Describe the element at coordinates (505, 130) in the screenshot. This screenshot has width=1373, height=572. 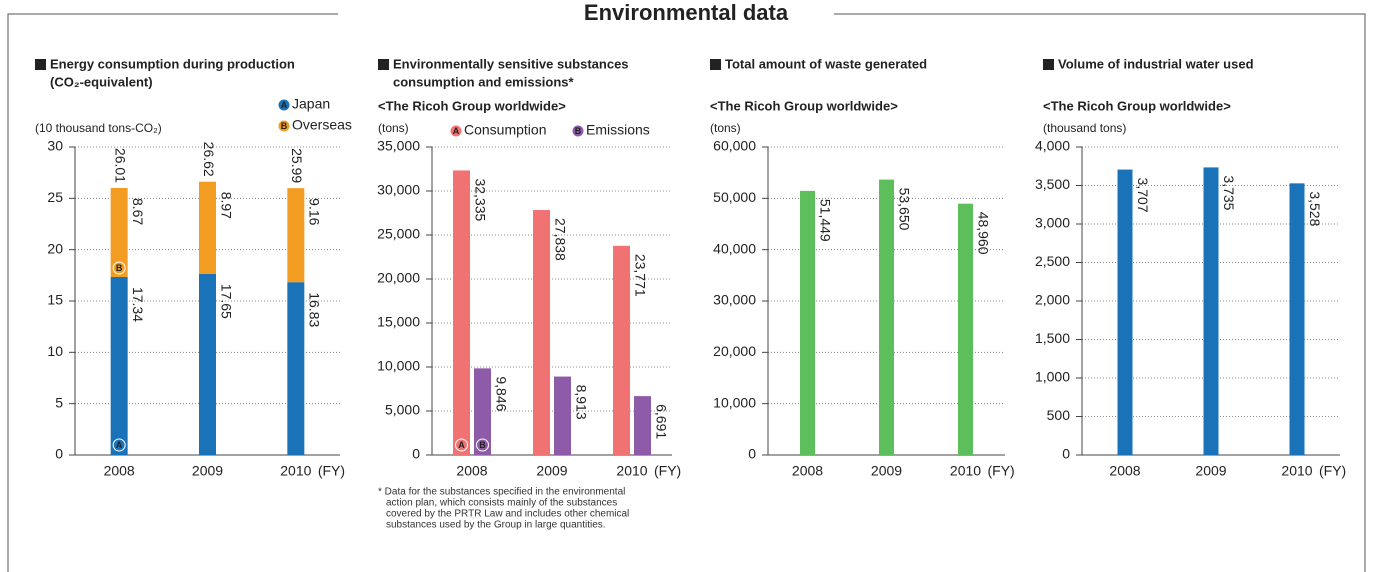
I see `legend-label: Consumption` at that location.